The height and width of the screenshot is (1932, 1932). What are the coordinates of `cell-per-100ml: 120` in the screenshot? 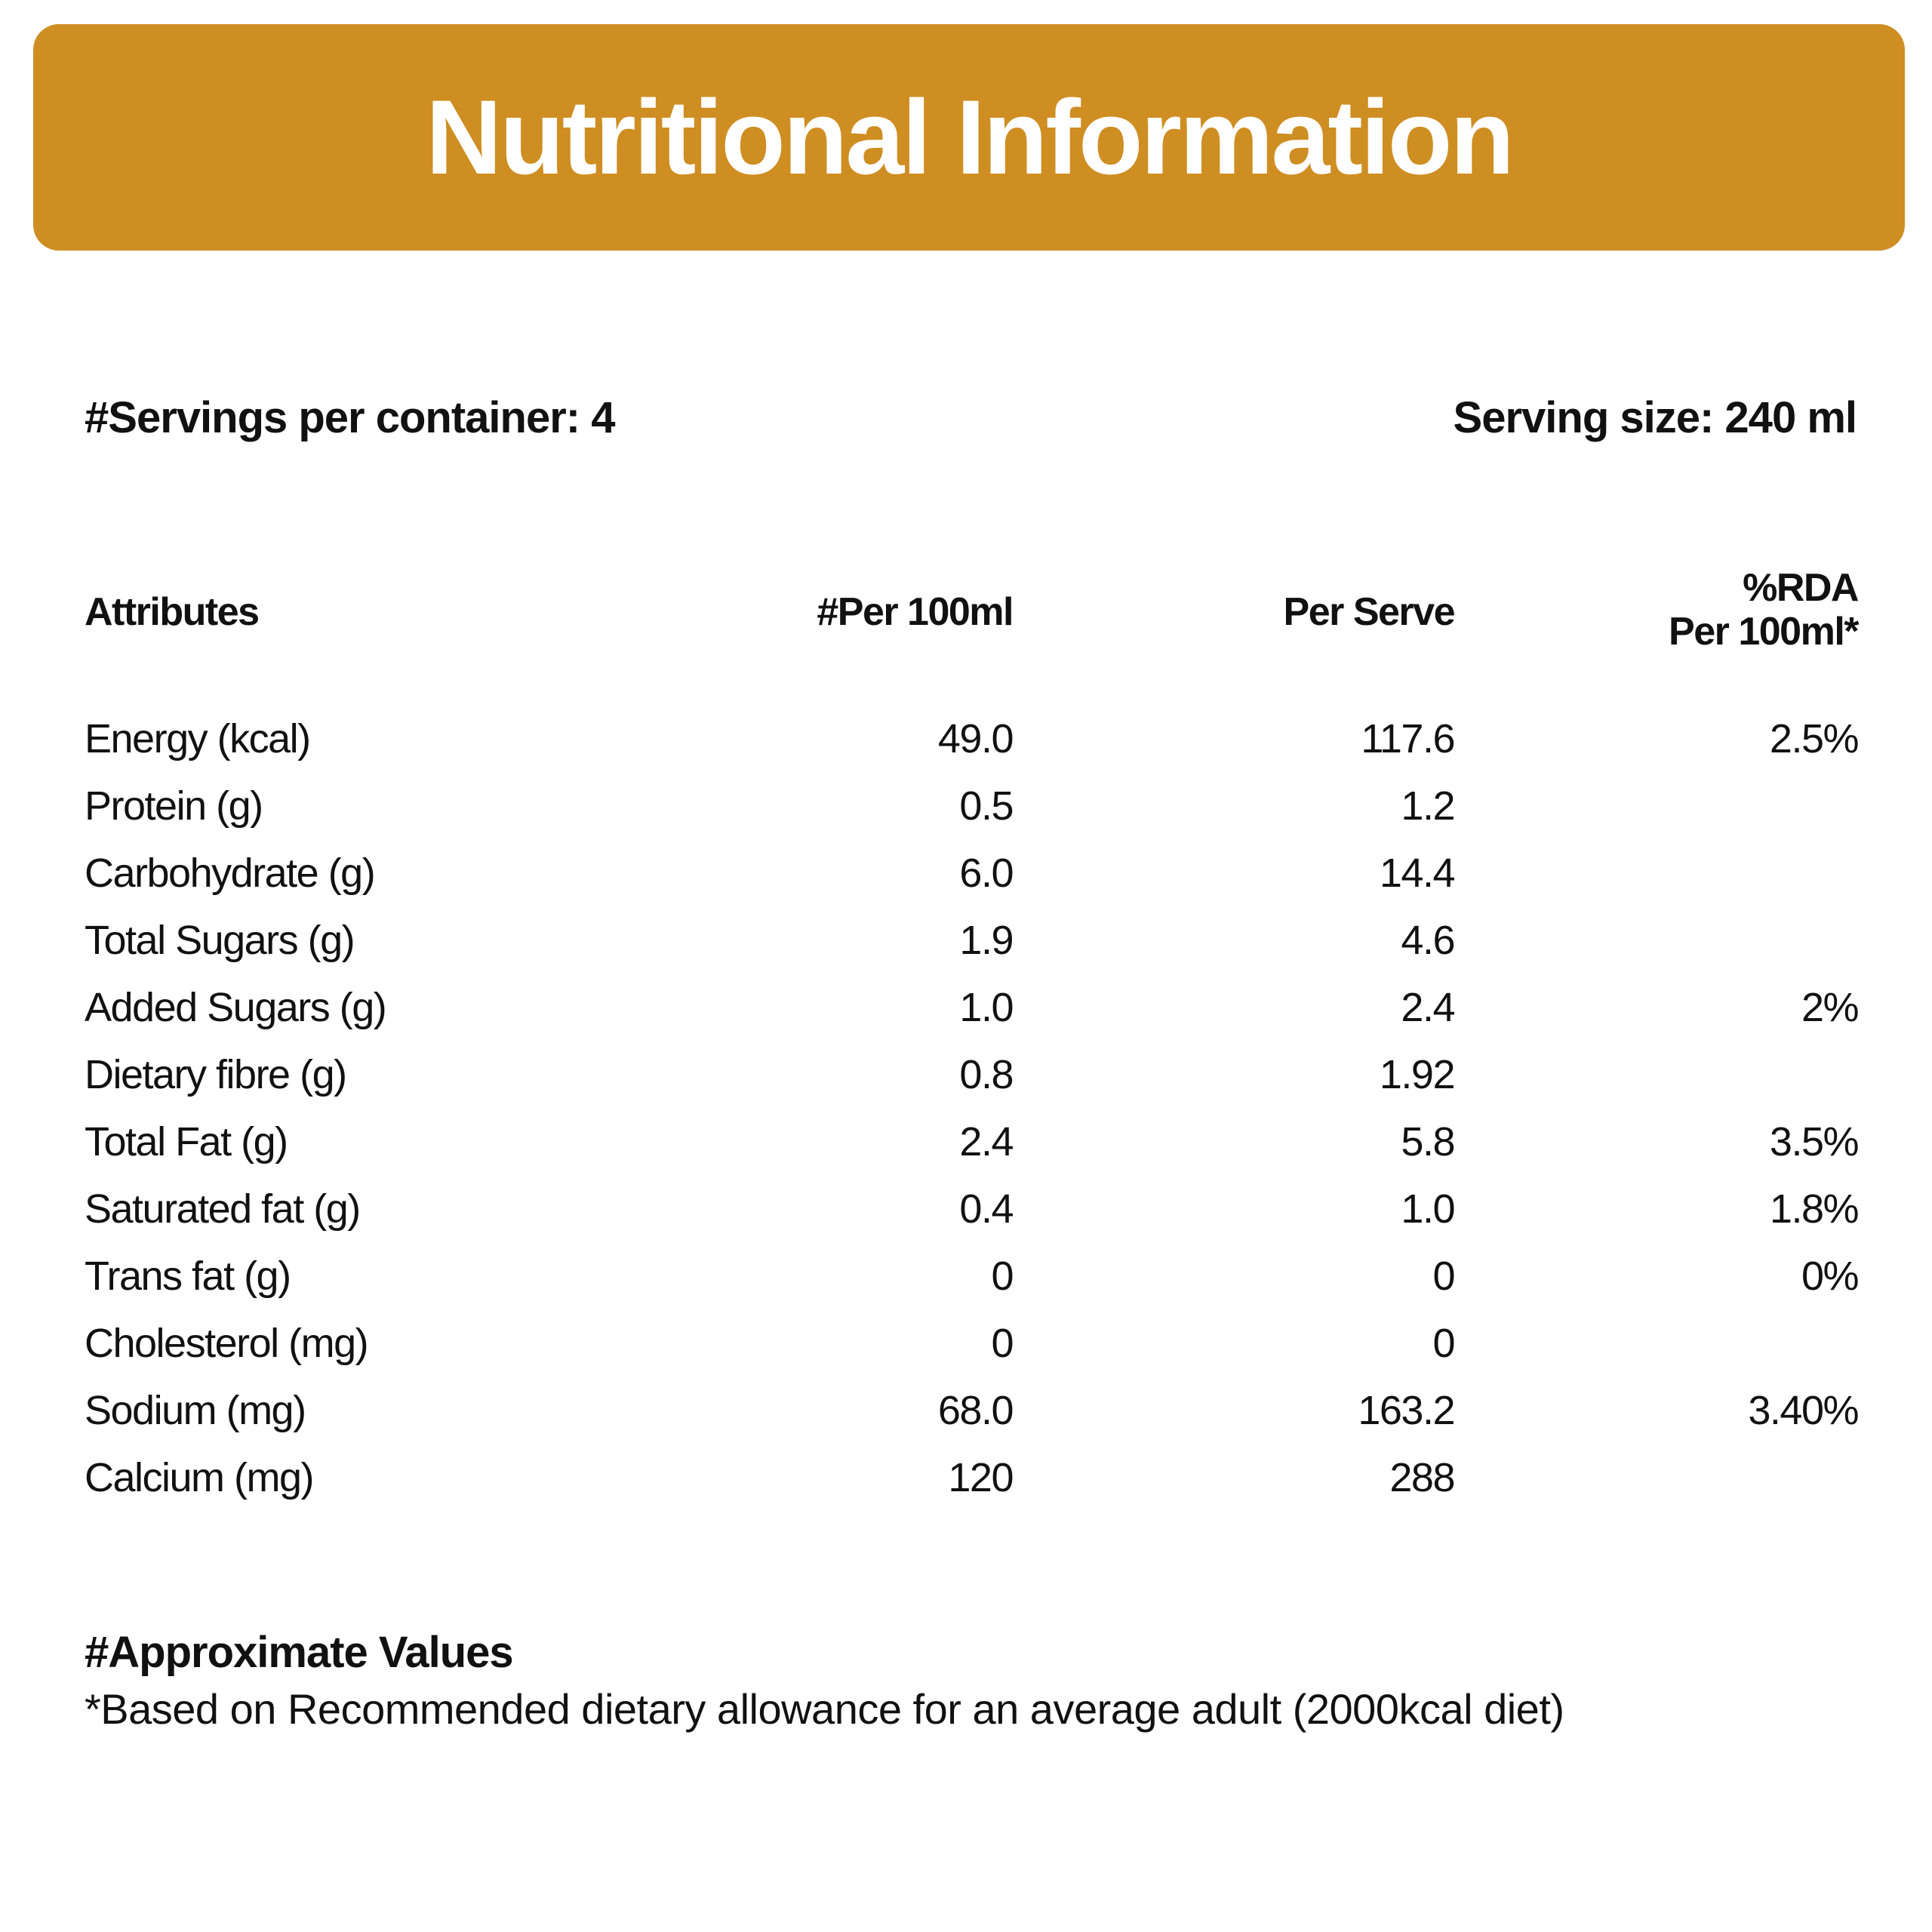 It's located at (981, 1477).